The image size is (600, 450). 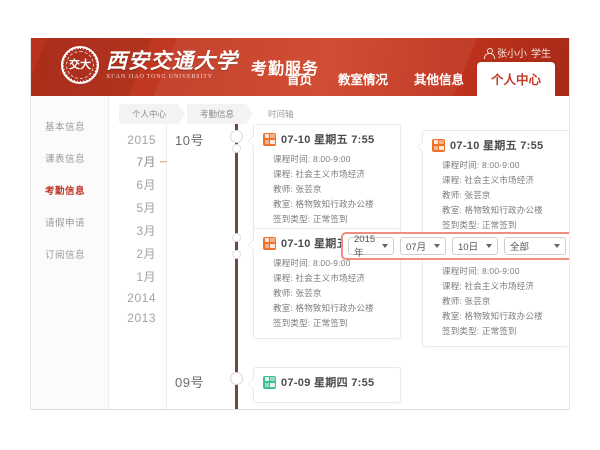 I want to click on card-title: 07-10 星期五 7:55, so click(x=328, y=140).